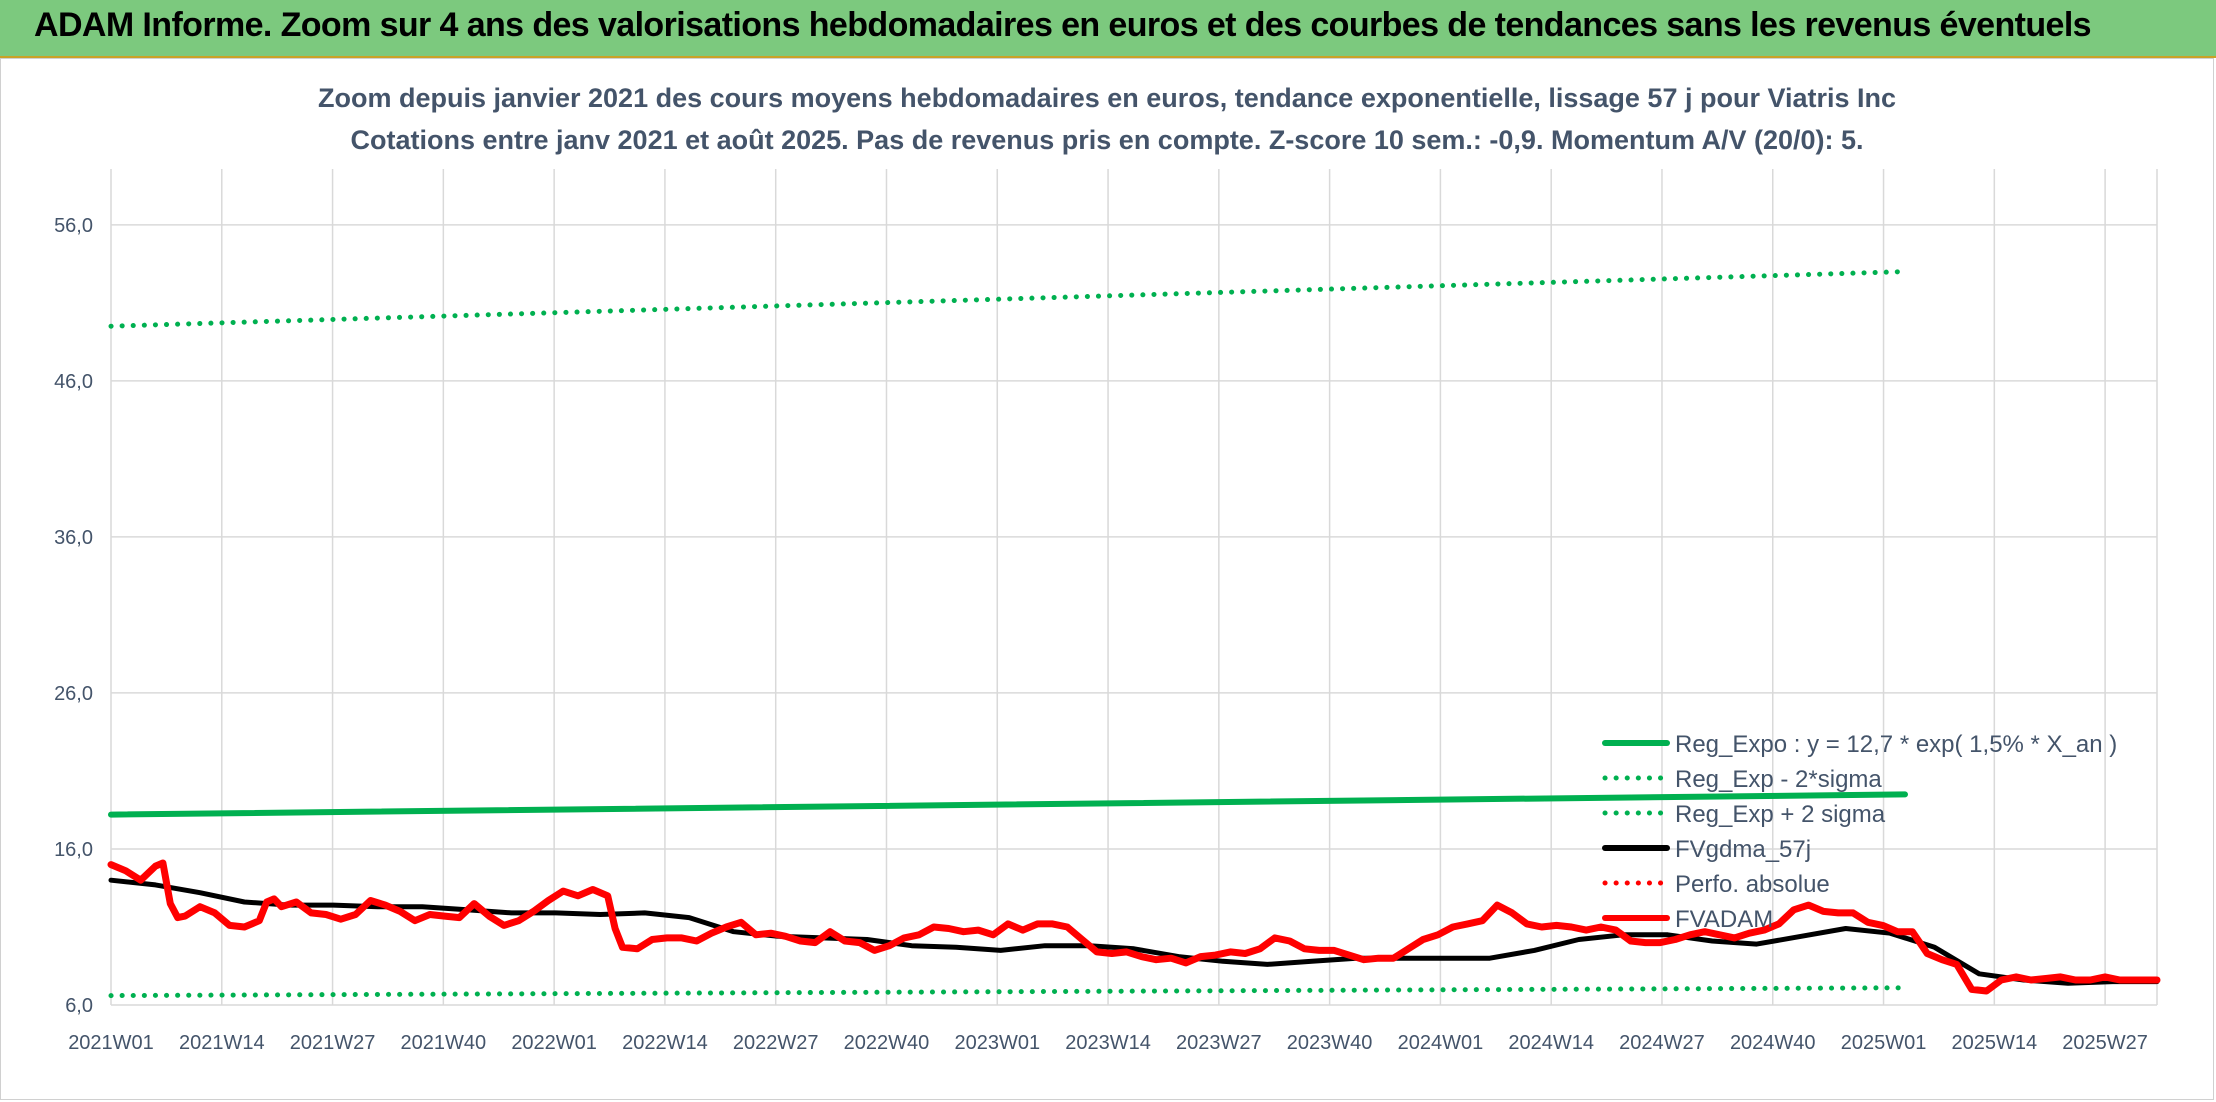 The image size is (2216, 1102). I want to click on x-tick-label: 2023W40, so click(1330, 1043).